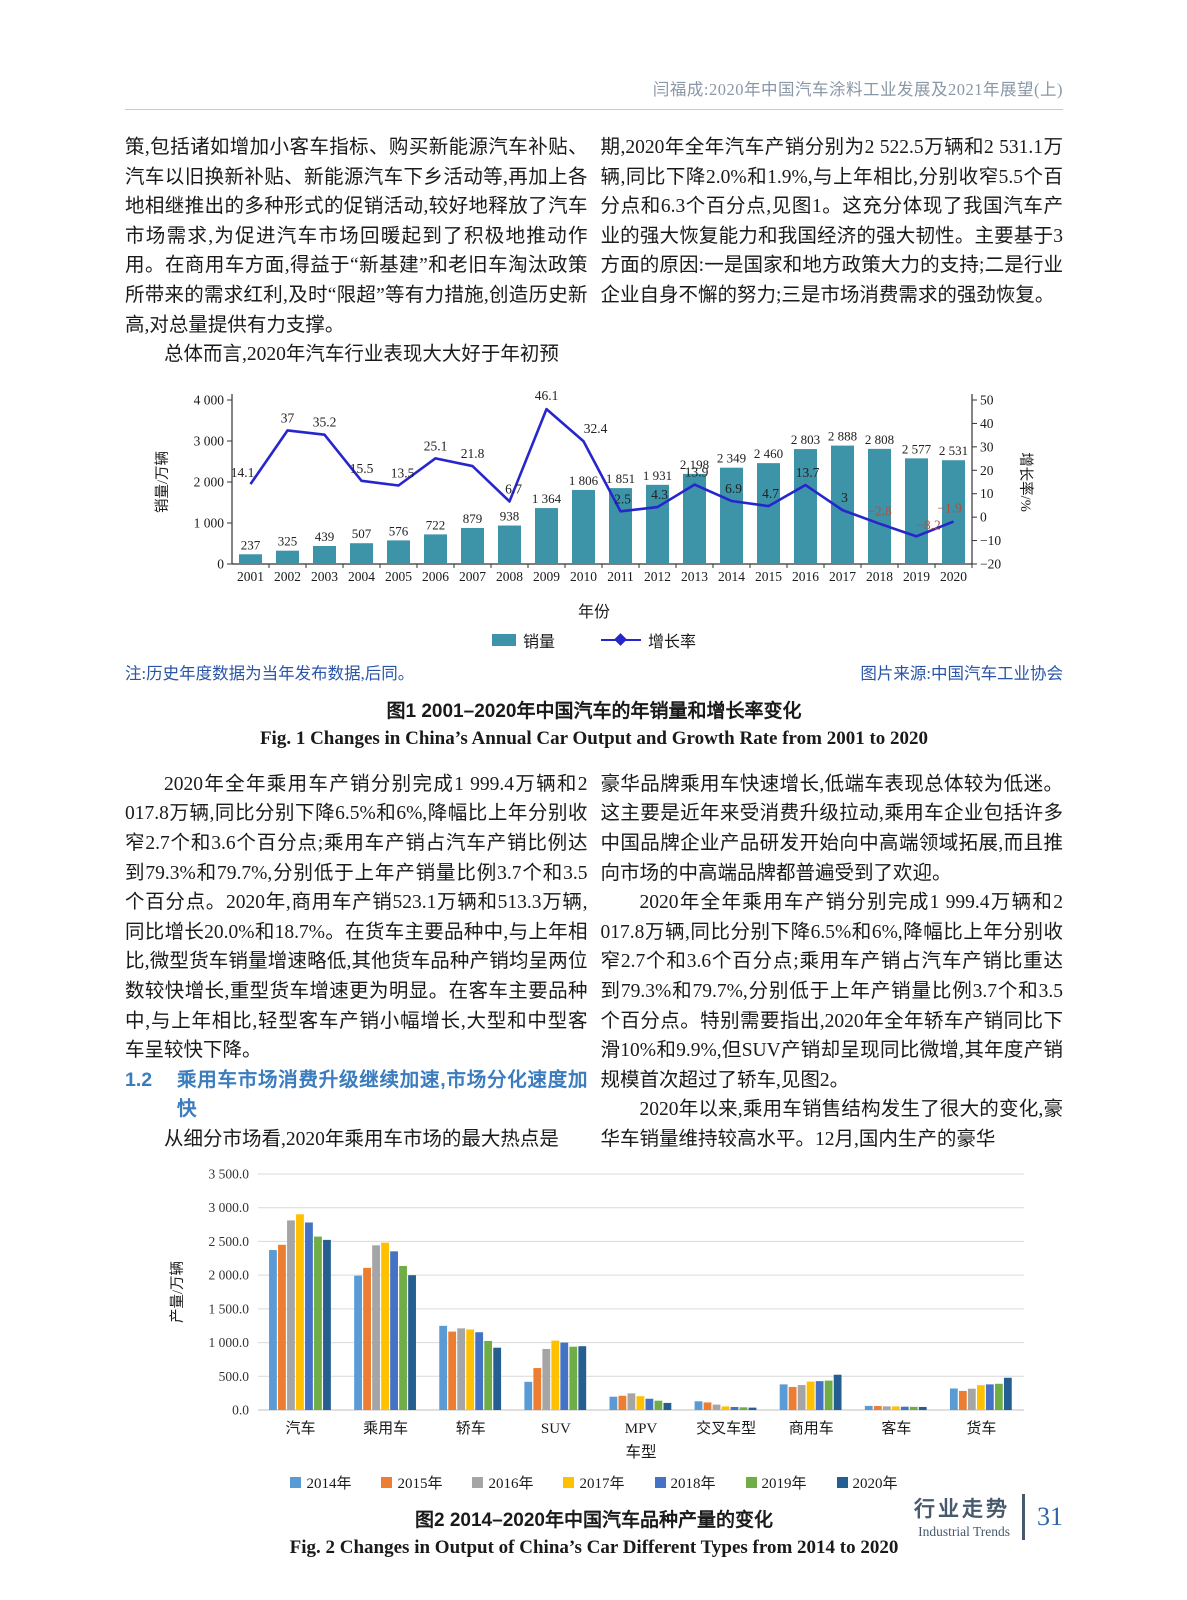 The image size is (1187, 1600). I want to click on svg-text: 14.1, so click(243, 472).